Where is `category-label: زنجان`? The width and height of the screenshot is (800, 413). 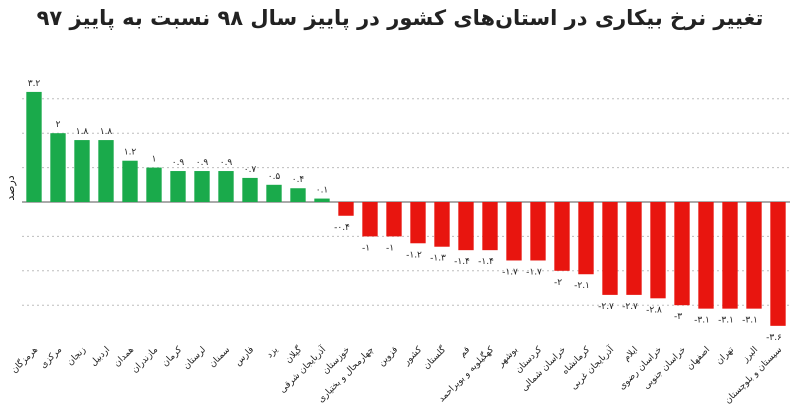
category-label: زنجان is located at coordinates (76, 356).